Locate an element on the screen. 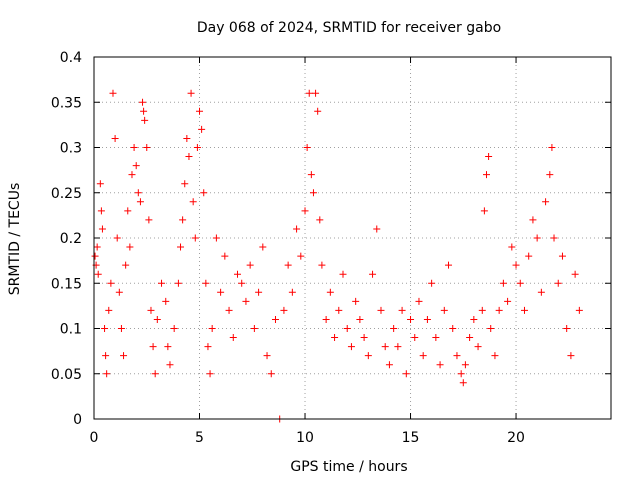 This screenshot has width=640, height=480. y-tick-label: 0.25 is located at coordinates (66, 194).